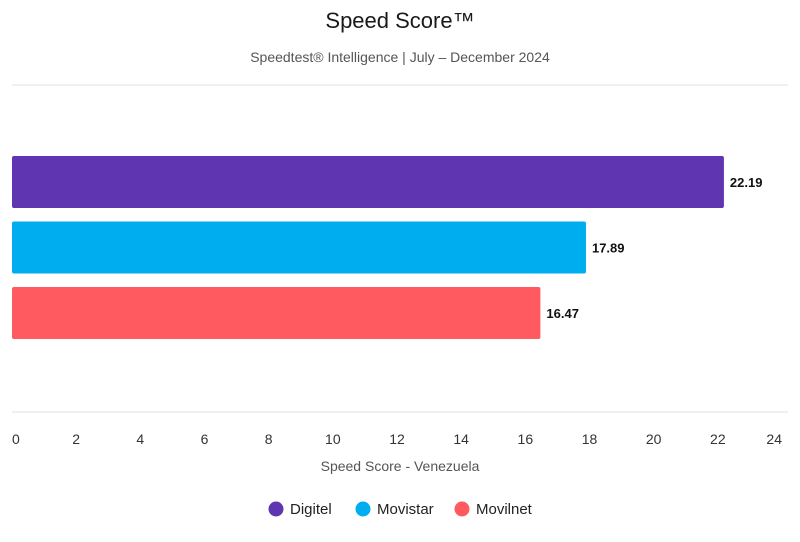  I want to click on x-tick-8: 8, so click(269, 439).